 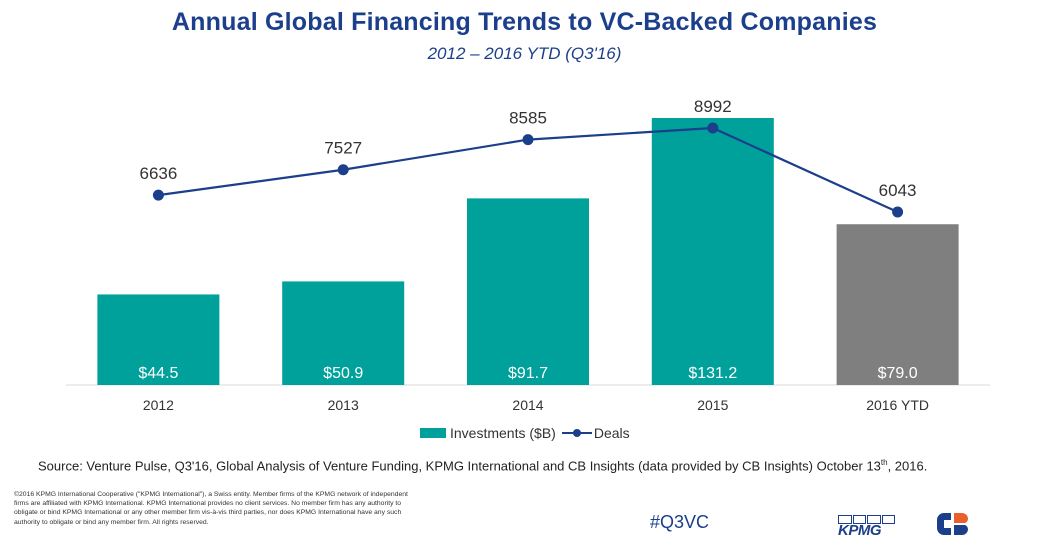 I want to click on x-tick-label: 2014, so click(x=527, y=405).